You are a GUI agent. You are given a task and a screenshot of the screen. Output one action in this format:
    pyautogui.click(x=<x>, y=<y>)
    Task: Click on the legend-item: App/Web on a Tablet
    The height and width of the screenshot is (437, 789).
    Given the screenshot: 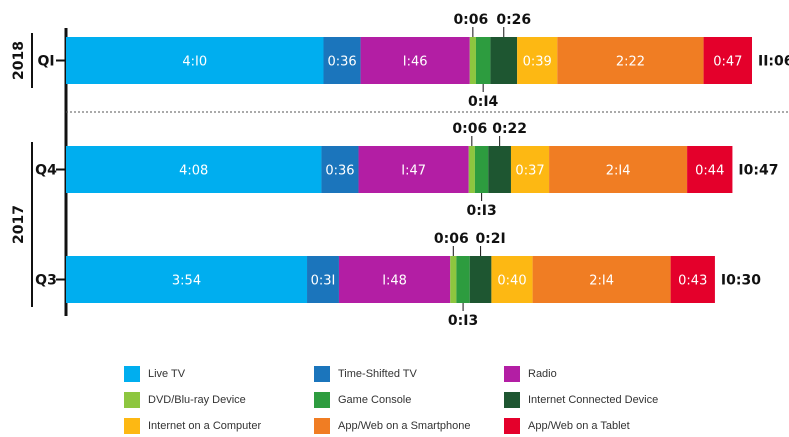 What is the action you would take?
    pyautogui.click(x=567, y=426)
    